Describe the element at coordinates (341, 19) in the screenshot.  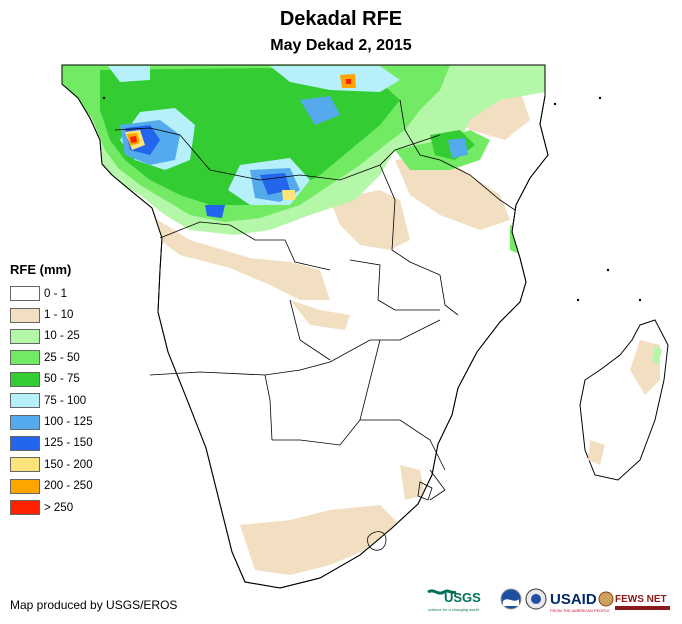
I see `map-title: Dekadal RFE` at that location.